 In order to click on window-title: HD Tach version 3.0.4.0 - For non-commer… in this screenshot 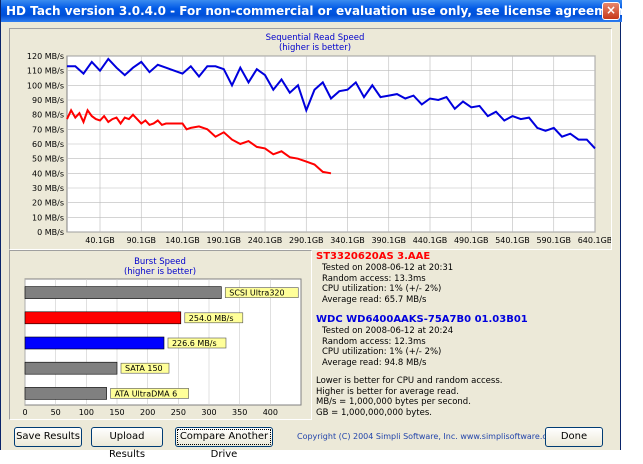, I will do `click(320, 11)`.